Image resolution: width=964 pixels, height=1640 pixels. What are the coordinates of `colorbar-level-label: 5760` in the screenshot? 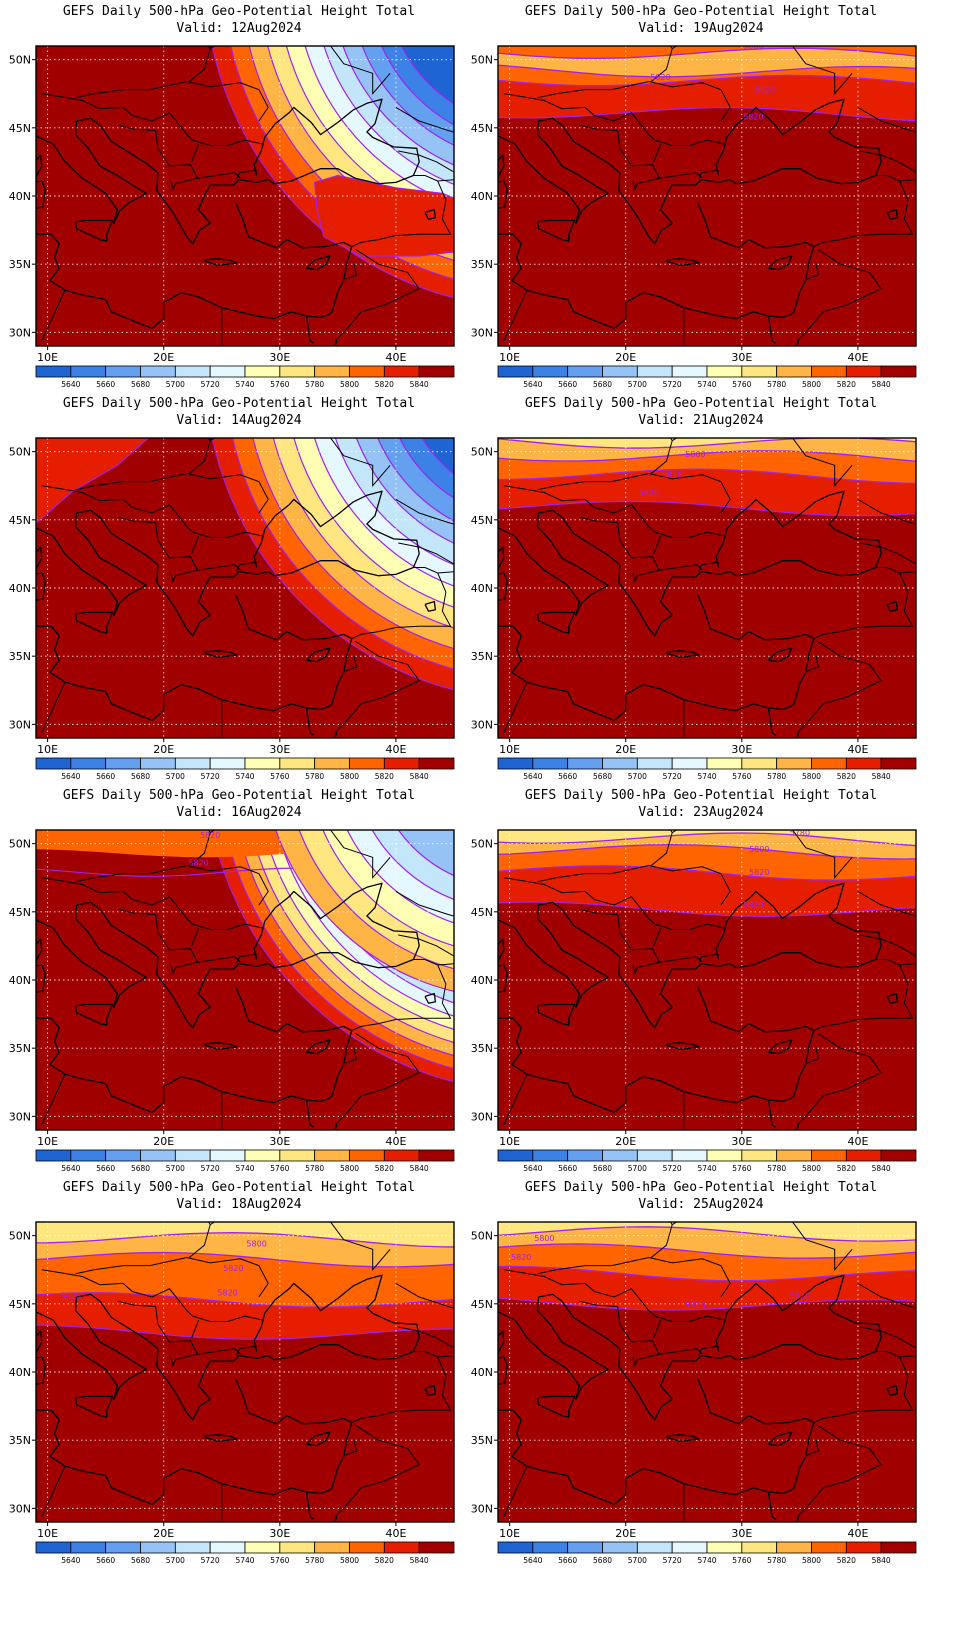 It's located at (741, 1560).